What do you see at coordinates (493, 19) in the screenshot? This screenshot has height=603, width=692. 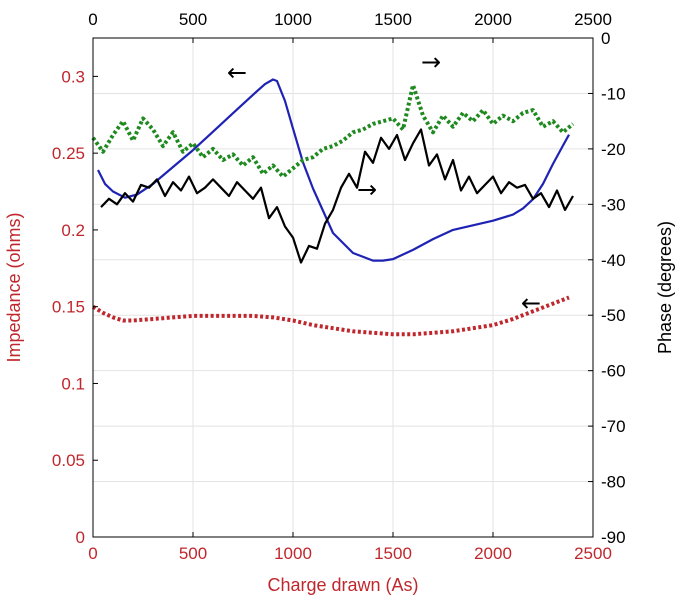 I see `x-tick-label-top: 2000` at bounding box center [493, 19].